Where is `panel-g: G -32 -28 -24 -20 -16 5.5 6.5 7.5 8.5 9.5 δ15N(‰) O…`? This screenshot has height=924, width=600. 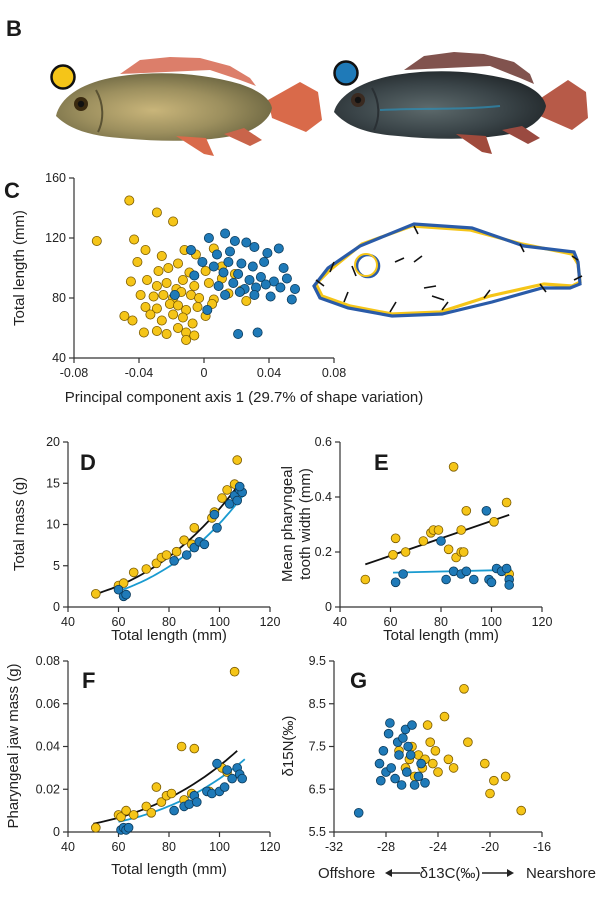
panel-g: G -32 -28 -24 -20 -16 5.5 6.5 7.5 8.5 9.5 δ15N(‰) O… is located at coordinates (438, 768).